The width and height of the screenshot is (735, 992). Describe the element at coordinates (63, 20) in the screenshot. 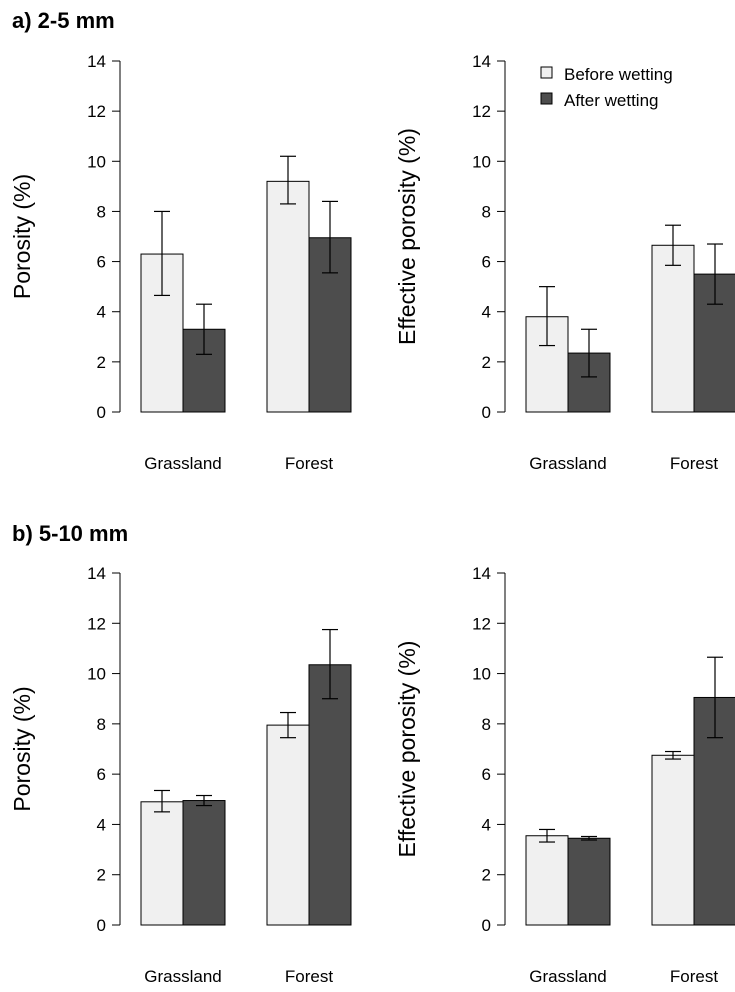

I see `panel-a-title: a) 2-5 mm` at that location.